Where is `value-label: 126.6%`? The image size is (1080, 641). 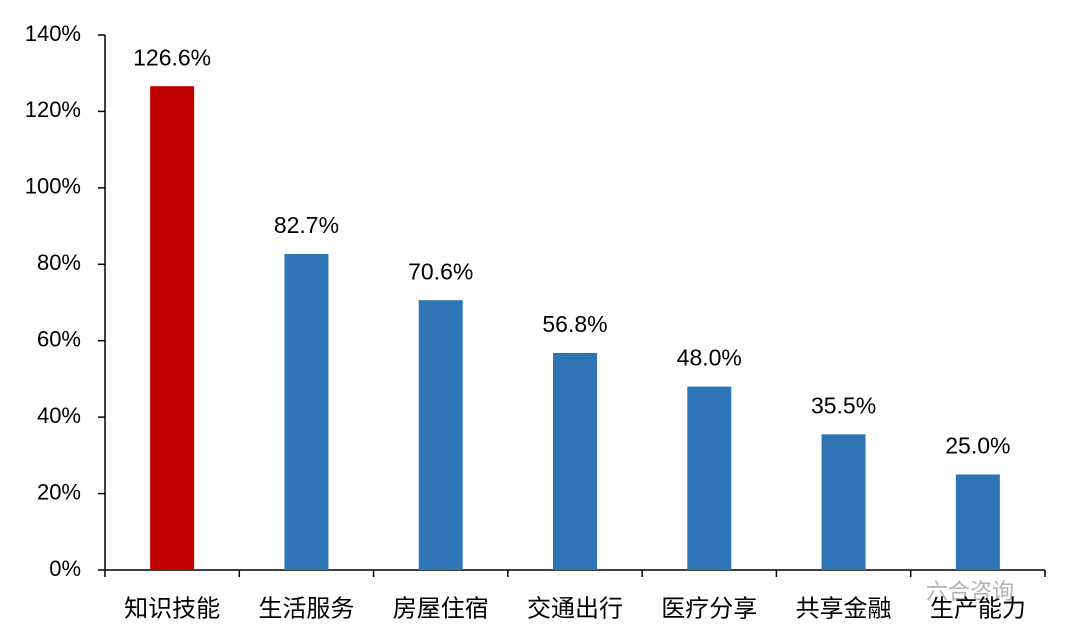 value-label: 126.6% is located at coordinates (172, 57).